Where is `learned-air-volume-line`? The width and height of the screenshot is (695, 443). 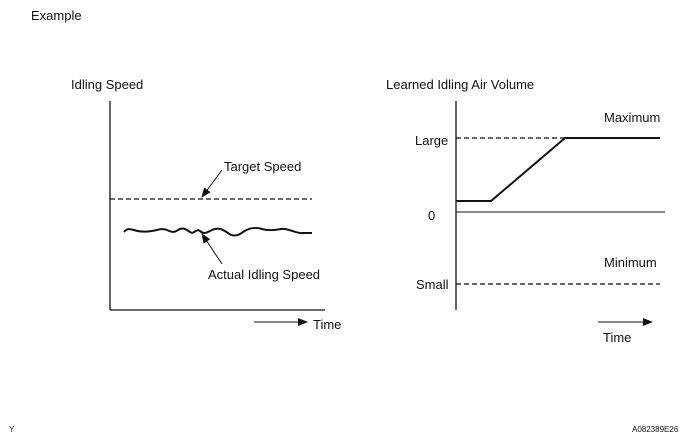 learned-air-volume-line is located at coordinates (558, 169).